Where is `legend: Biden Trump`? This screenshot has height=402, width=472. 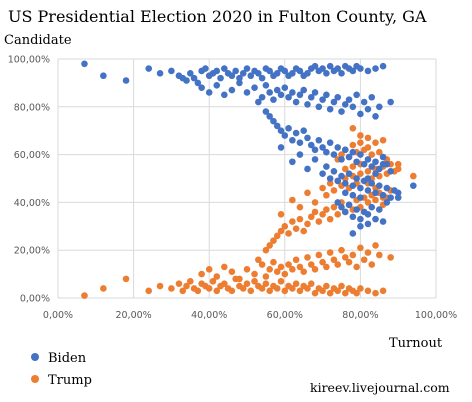 legend: Biden Trump is located at coordinates (61, 369).